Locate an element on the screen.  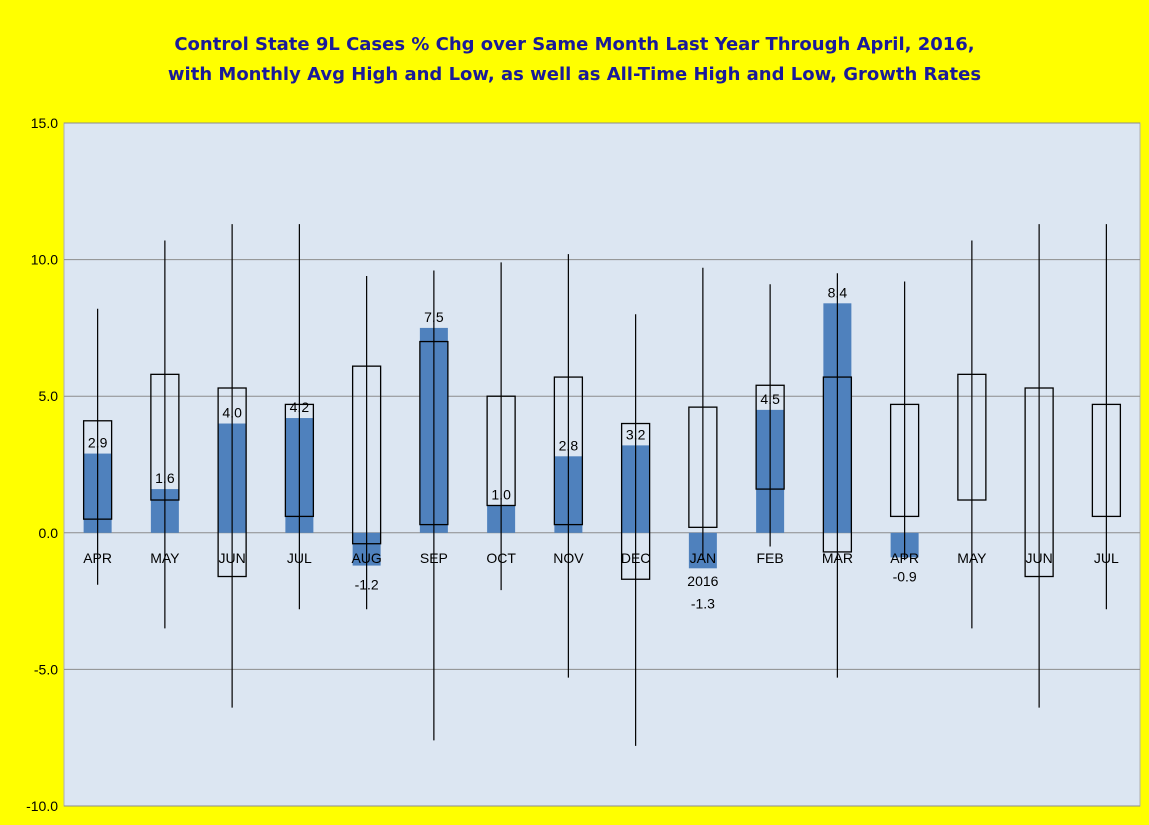
y-tick-label: -10.0 is located at coordinates (42, 806).